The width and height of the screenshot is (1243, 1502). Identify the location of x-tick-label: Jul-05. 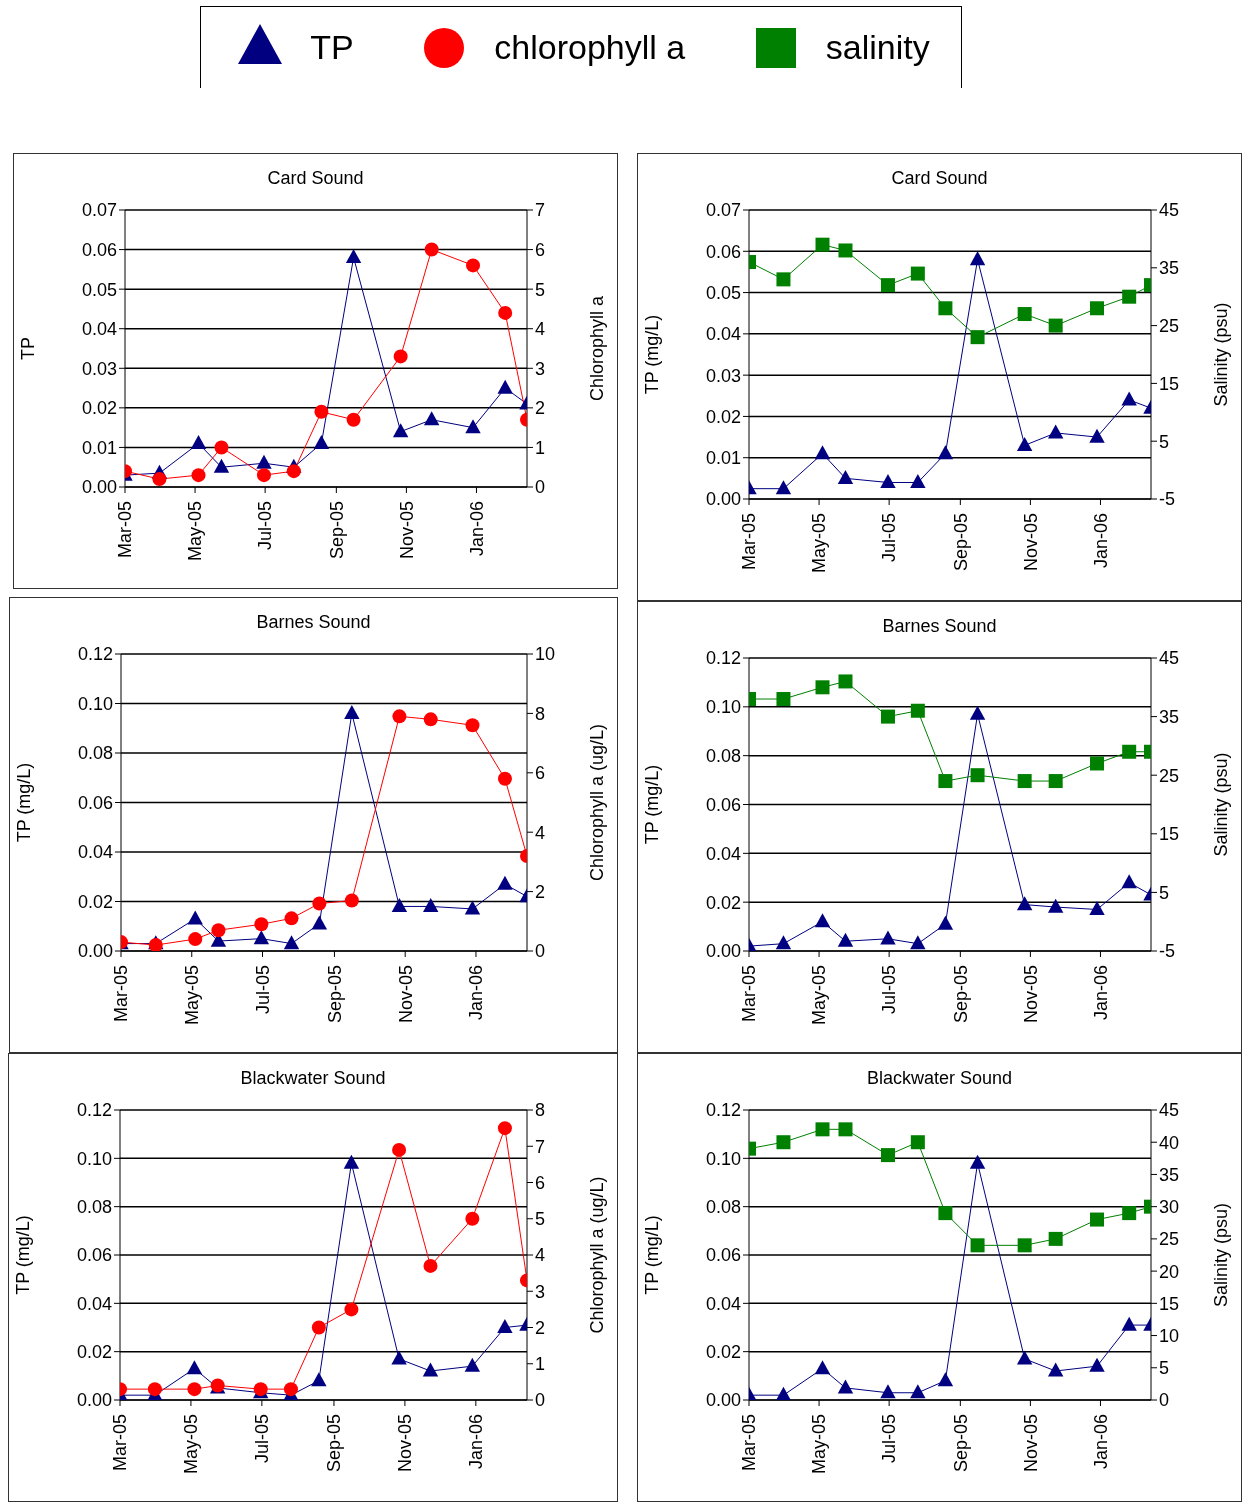
(889, 990).